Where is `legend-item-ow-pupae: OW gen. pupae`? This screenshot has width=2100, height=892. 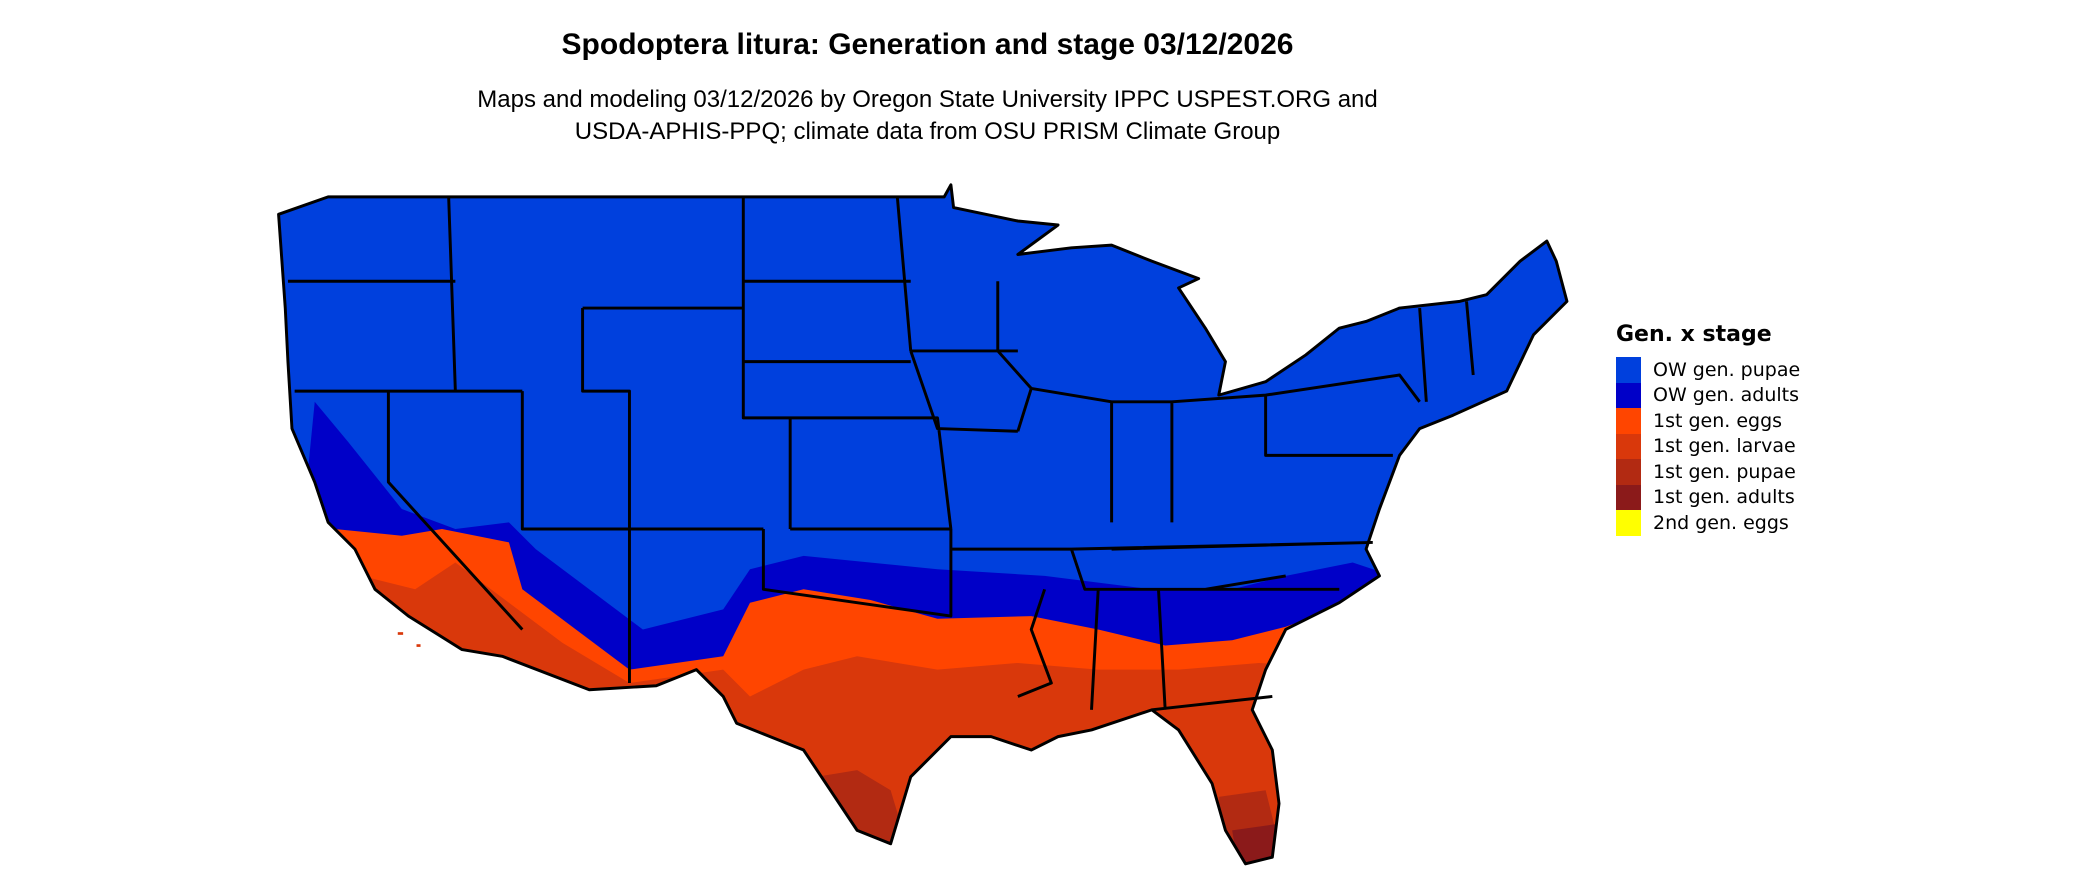 legend-item-ow-pupae: OW gen. pupae is located at coordinates (1708, 370).